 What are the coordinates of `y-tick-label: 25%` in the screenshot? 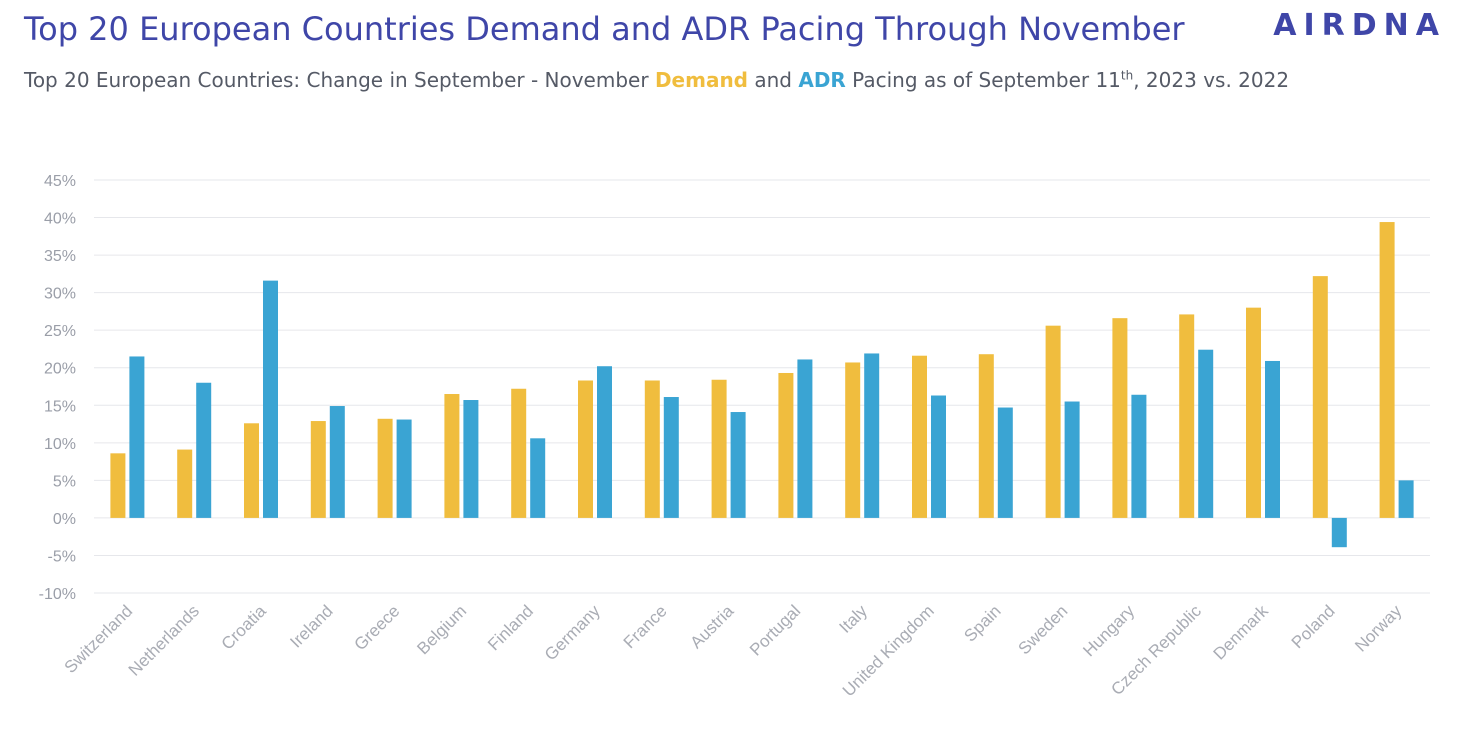 It's located at (60, 331).